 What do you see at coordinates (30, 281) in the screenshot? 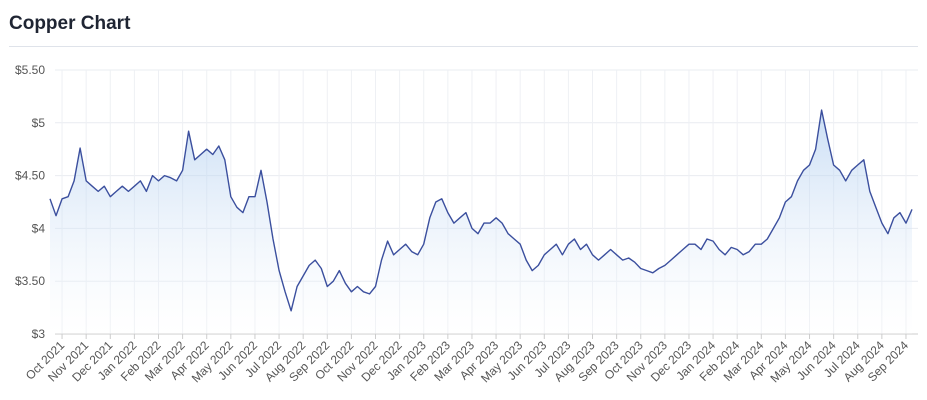
I see `y-tick-label: $3.50` at bounding box center [30, 281].